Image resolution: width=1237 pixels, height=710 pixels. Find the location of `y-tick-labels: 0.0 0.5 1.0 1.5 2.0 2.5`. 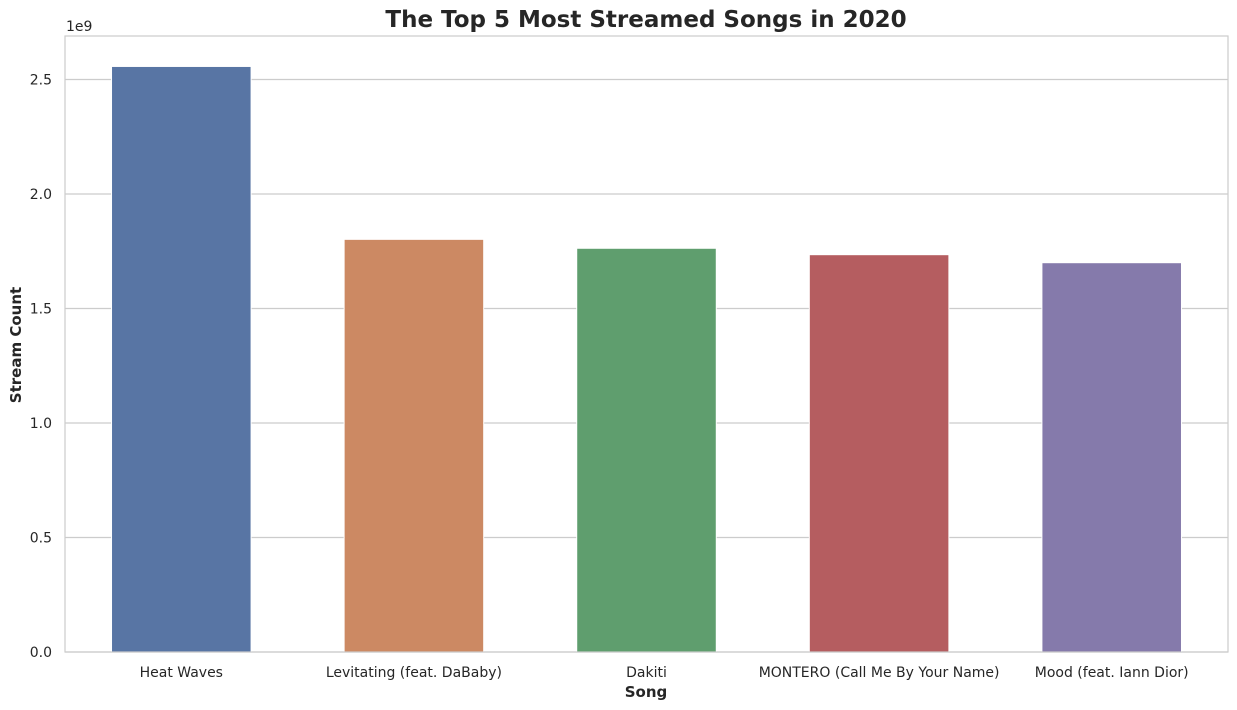

y-tick-labels: 0.0 0.5 1.0 1.5 2.0 2.5 is located at coordinates (41, 367).